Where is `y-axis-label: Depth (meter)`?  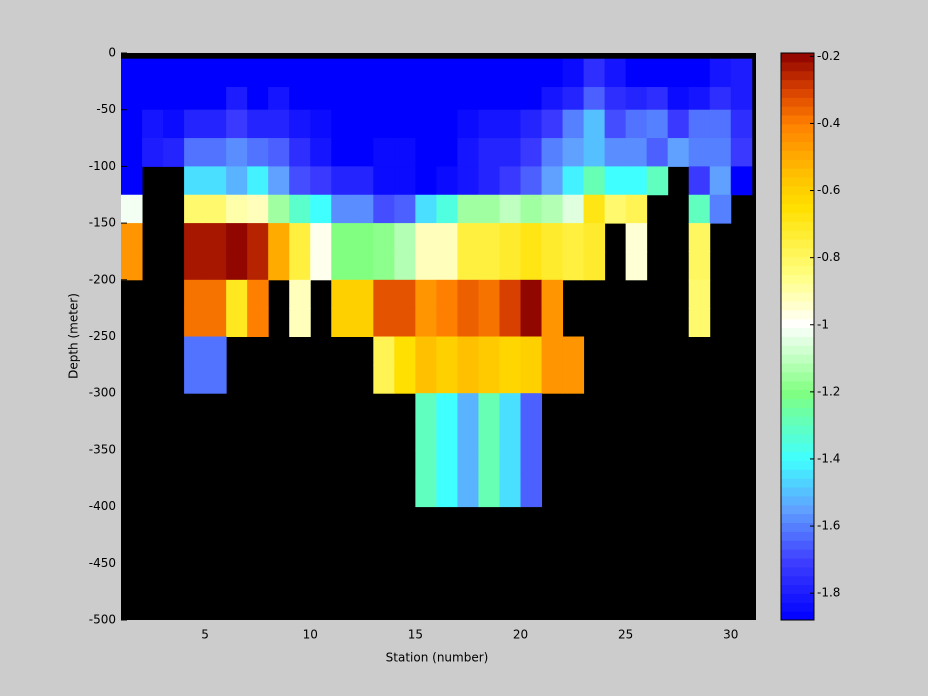 y-axis-label: Depth (meter) is located at coordinates (74, 336).